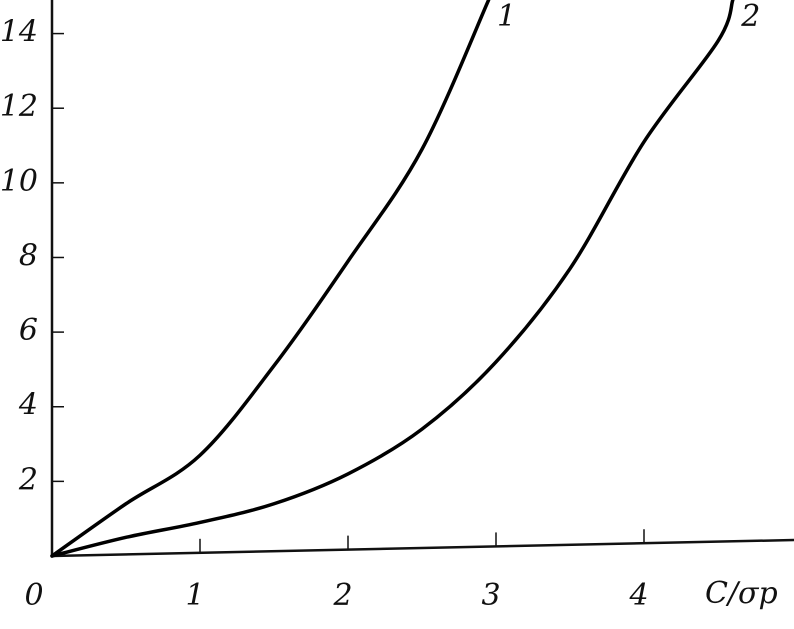 This screenshot has width=794, height=629. I want to click on y-tick-label: 10, so click(19, 181).